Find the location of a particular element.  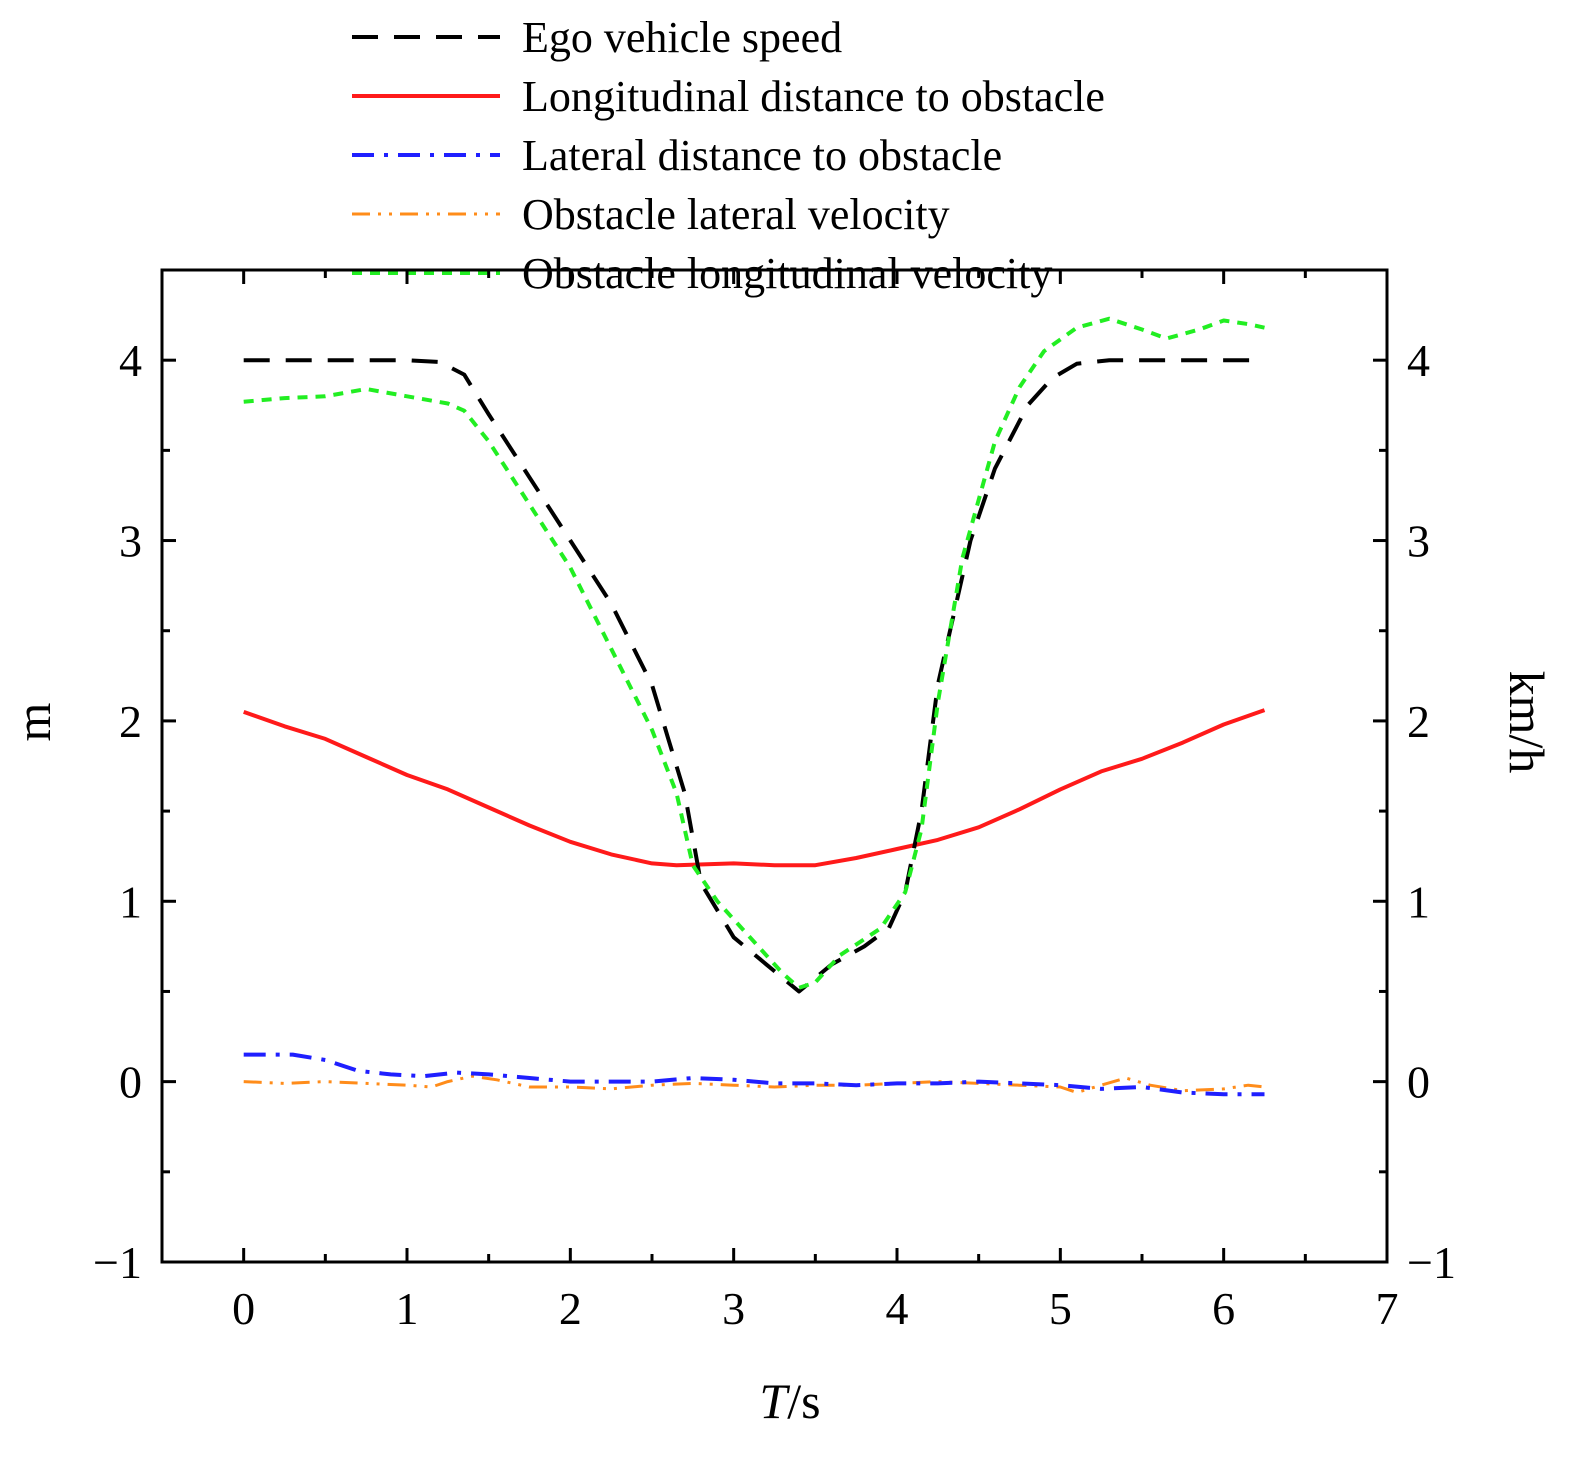

y-tick-label-right: 4 is located at coordinates (1418, 360).